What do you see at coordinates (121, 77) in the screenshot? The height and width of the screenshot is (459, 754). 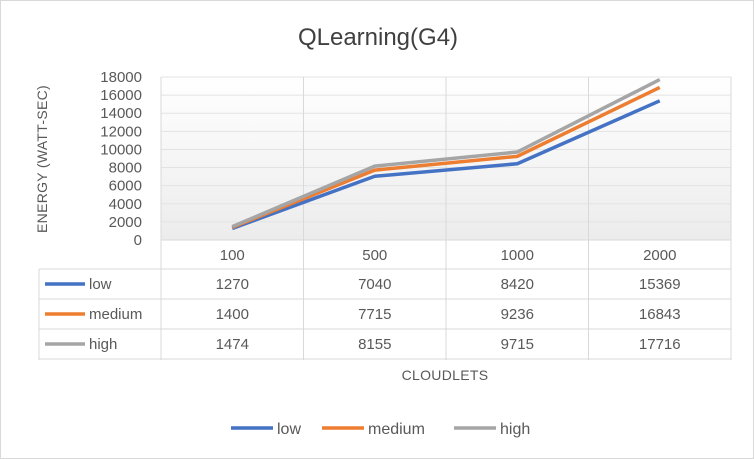 I see `y-tick-label: 18000` at bounding box center [121, 77].